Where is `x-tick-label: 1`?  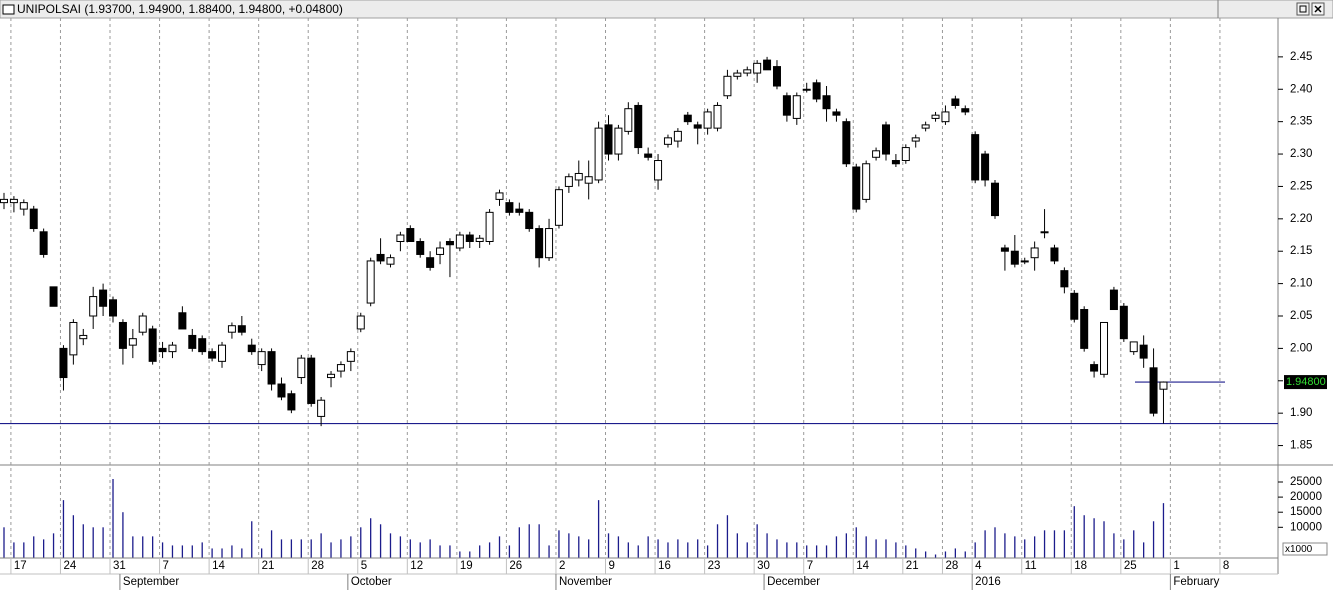 x-tick-label: 1 is located at coordinates (1176, 566).